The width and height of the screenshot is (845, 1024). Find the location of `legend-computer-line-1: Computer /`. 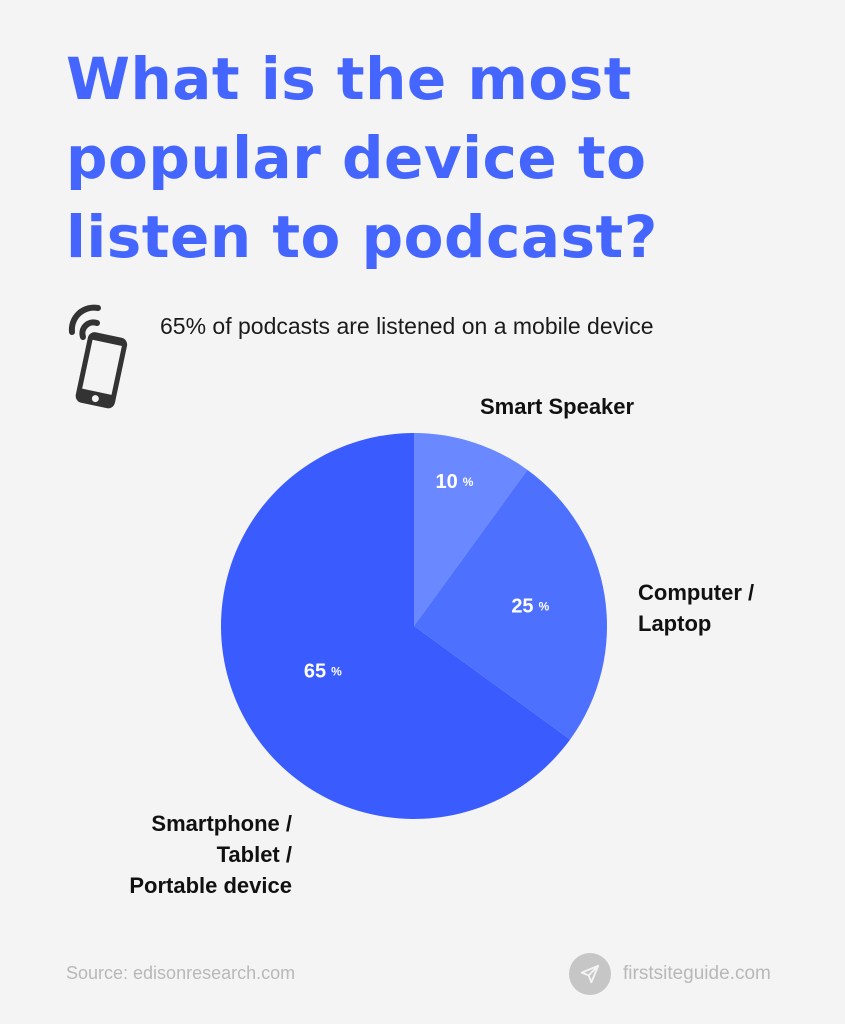

legend-computer-line-1: Computer / is located at coordinates (696, 592).